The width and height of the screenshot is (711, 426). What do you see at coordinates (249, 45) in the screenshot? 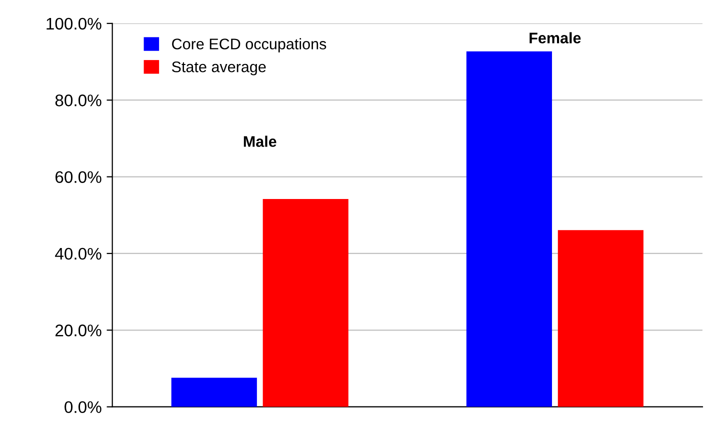
I see `legend-label: Core ECD occupations` at bounding box center [249, 45].